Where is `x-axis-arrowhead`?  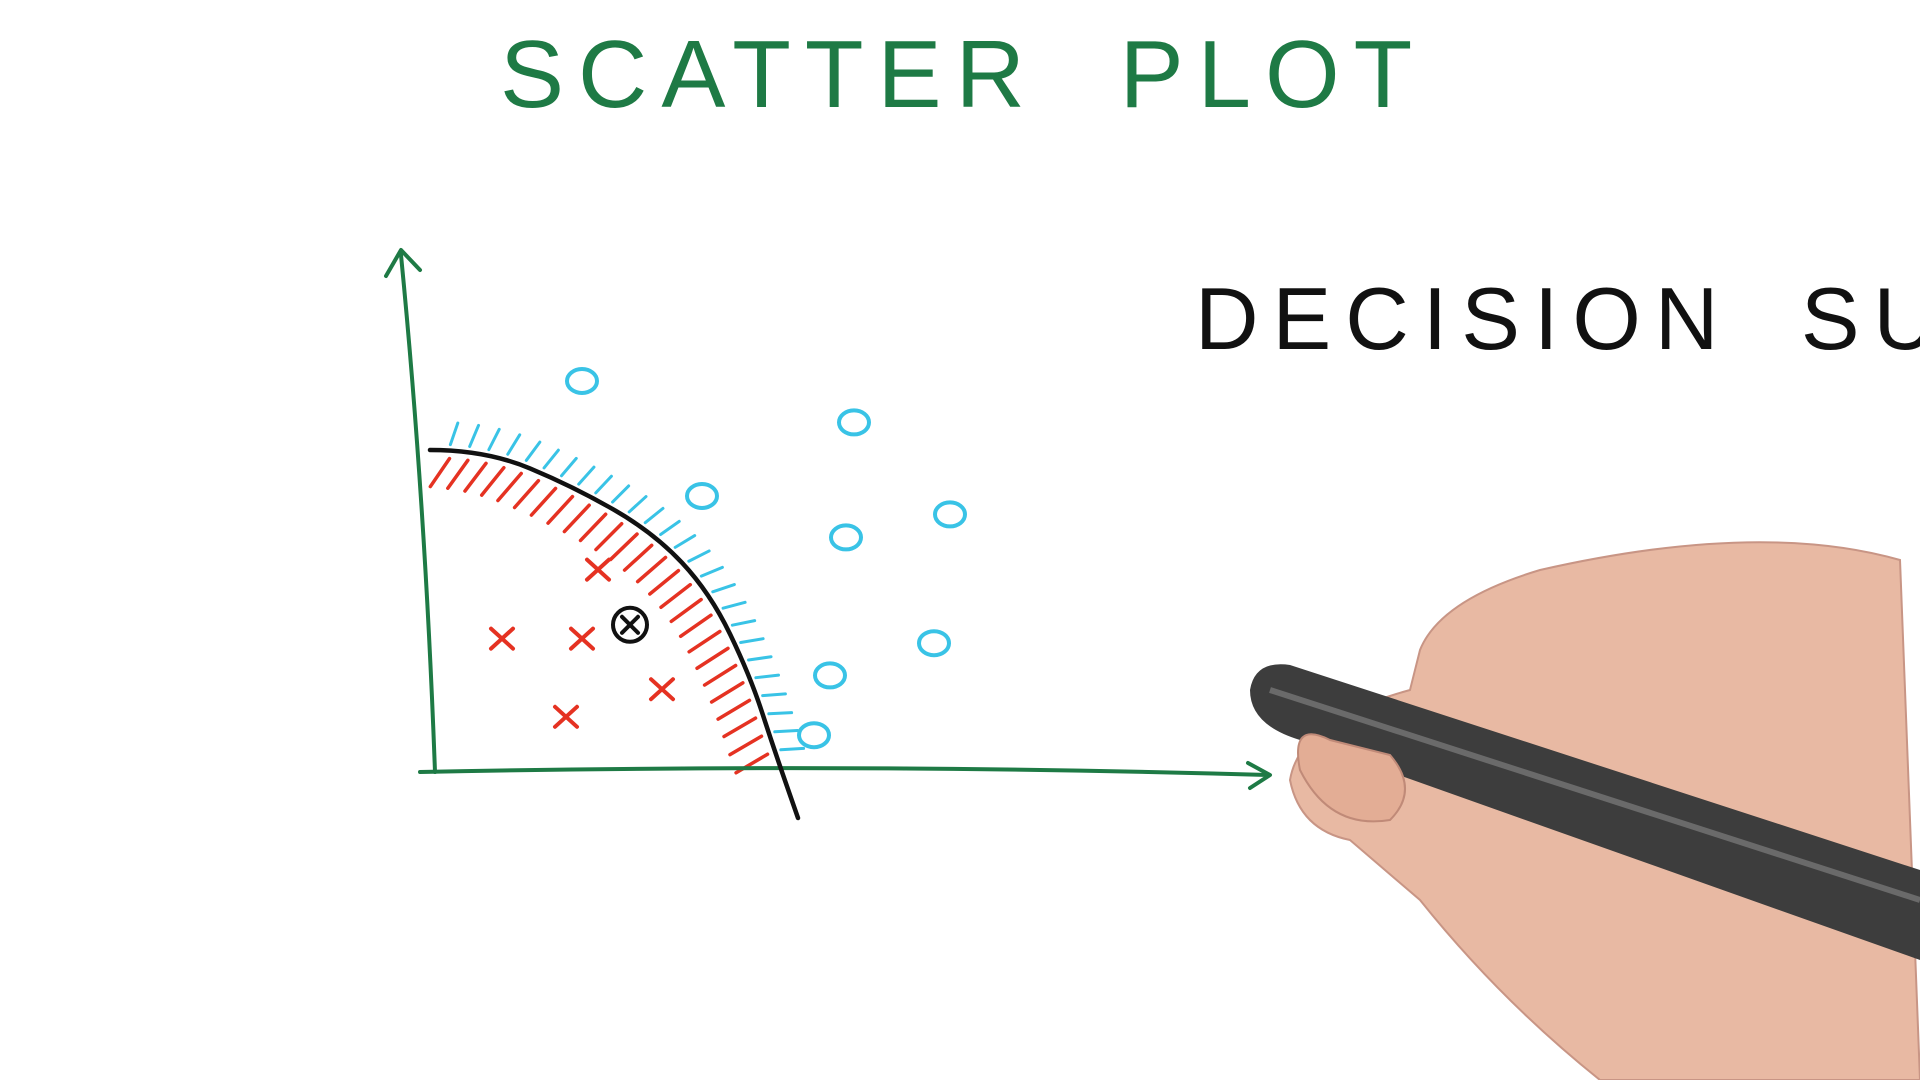
x-axis-arrowhead is located at coordinates (1259, 775).